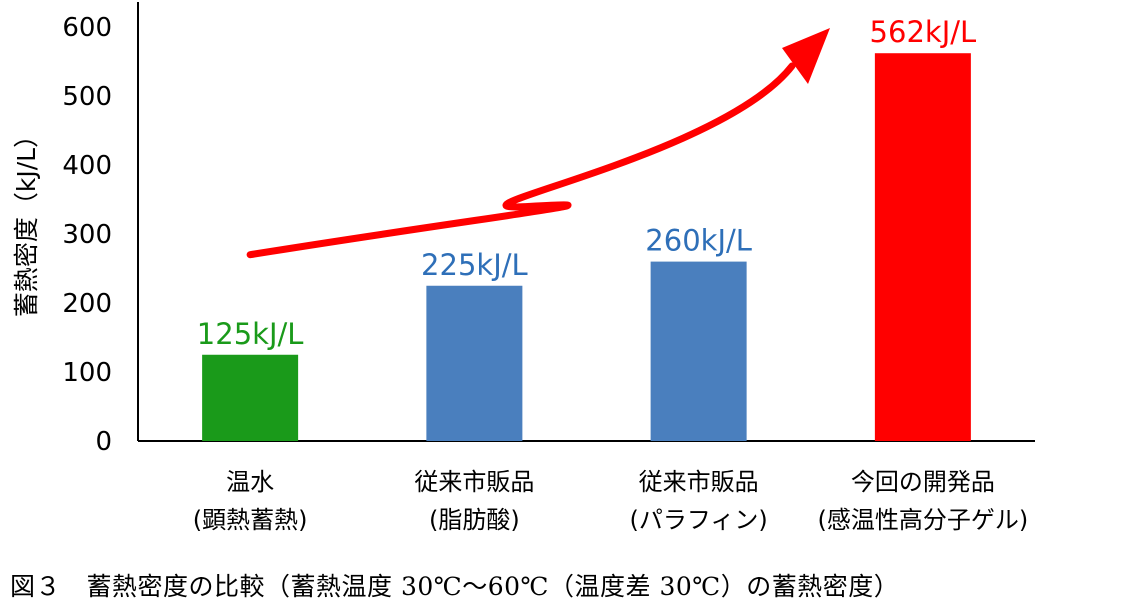  Describe the element at coordinates (103, 442) in the screenshot. I see `y-tick-label: 0` at that location.